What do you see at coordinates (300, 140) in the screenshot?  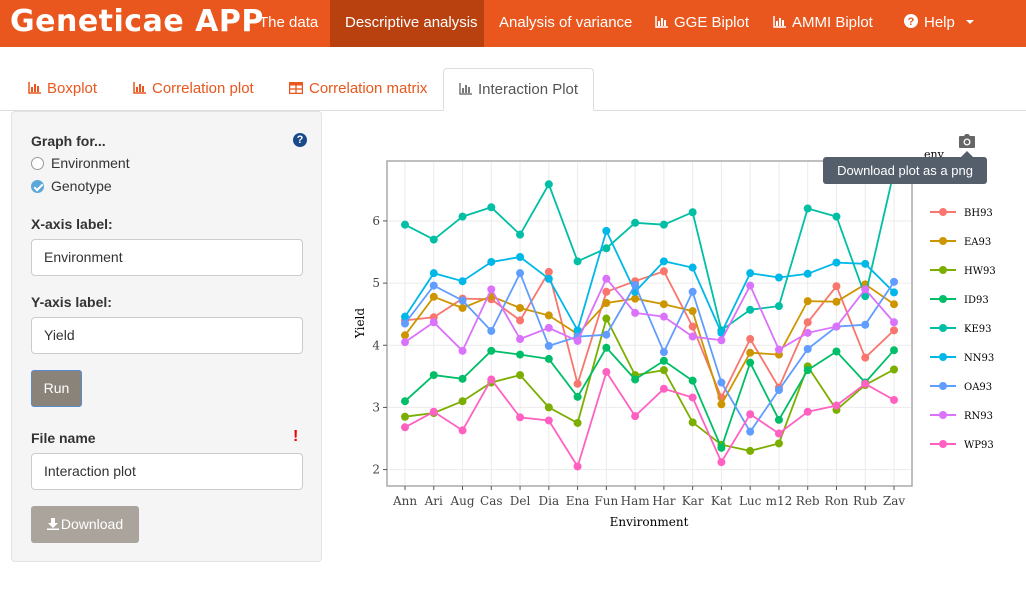 I see `help-icon: ?` at bounding box center [300, 140].